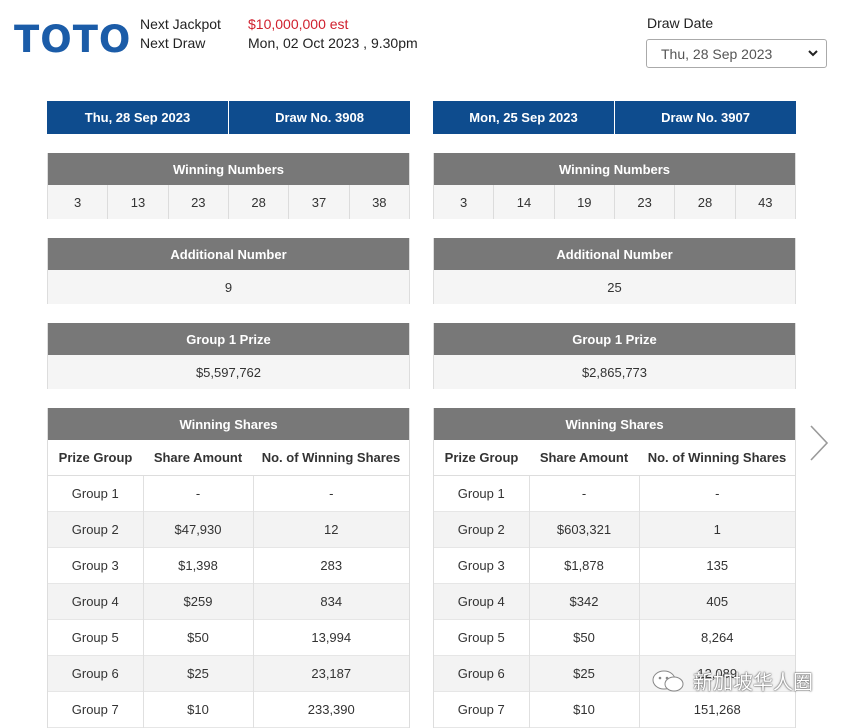 This screenshot has width=846, height=728. Describe the element at coordinates (173, 43) in the screenshot. I see `next-draw-label: Next Draw` at that location.